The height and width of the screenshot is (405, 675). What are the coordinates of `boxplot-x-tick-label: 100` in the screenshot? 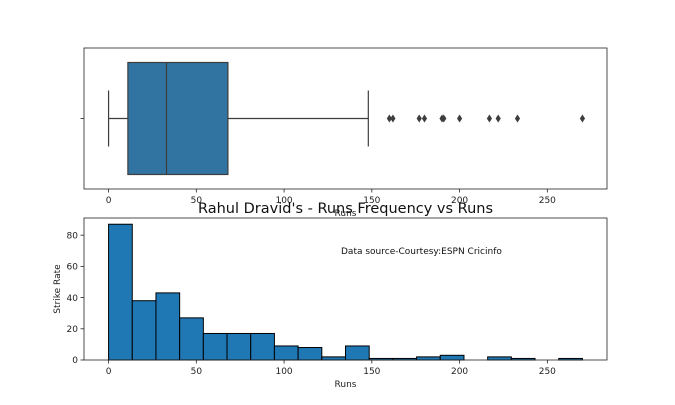 It's located at (283, 201).